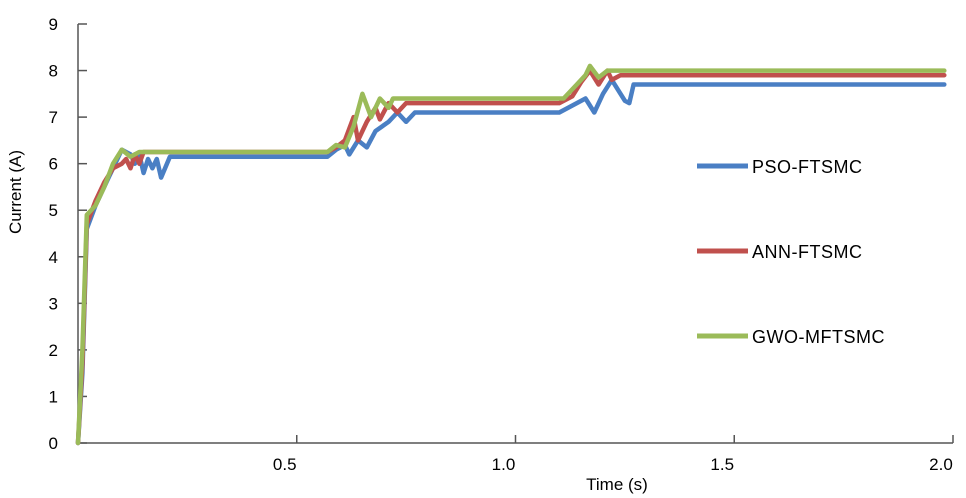 This screenshot has height=498, width=966. What do you see at coordinates (285, 464) in the screenshot?
I see `x-tick-label: 0.5` at bounding box center [285, 464].